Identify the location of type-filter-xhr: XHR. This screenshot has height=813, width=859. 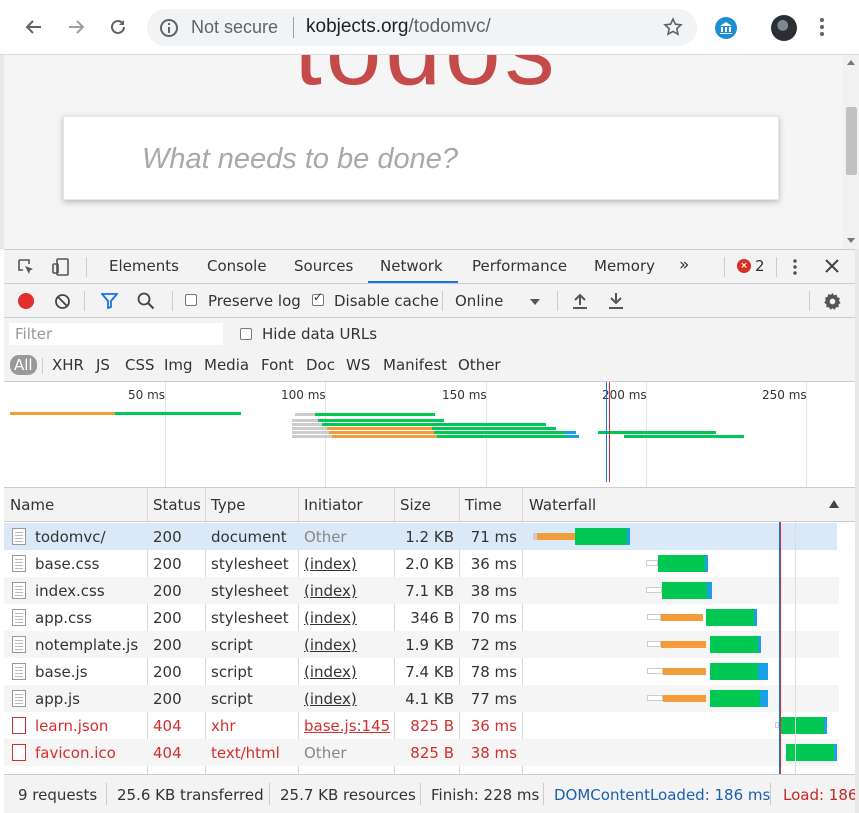
(68, 365).